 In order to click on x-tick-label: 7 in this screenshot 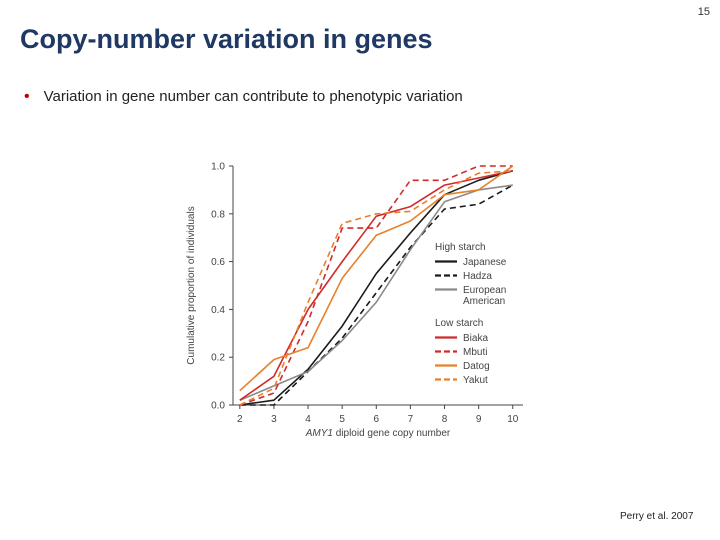, I will do `click(411, 419)`.